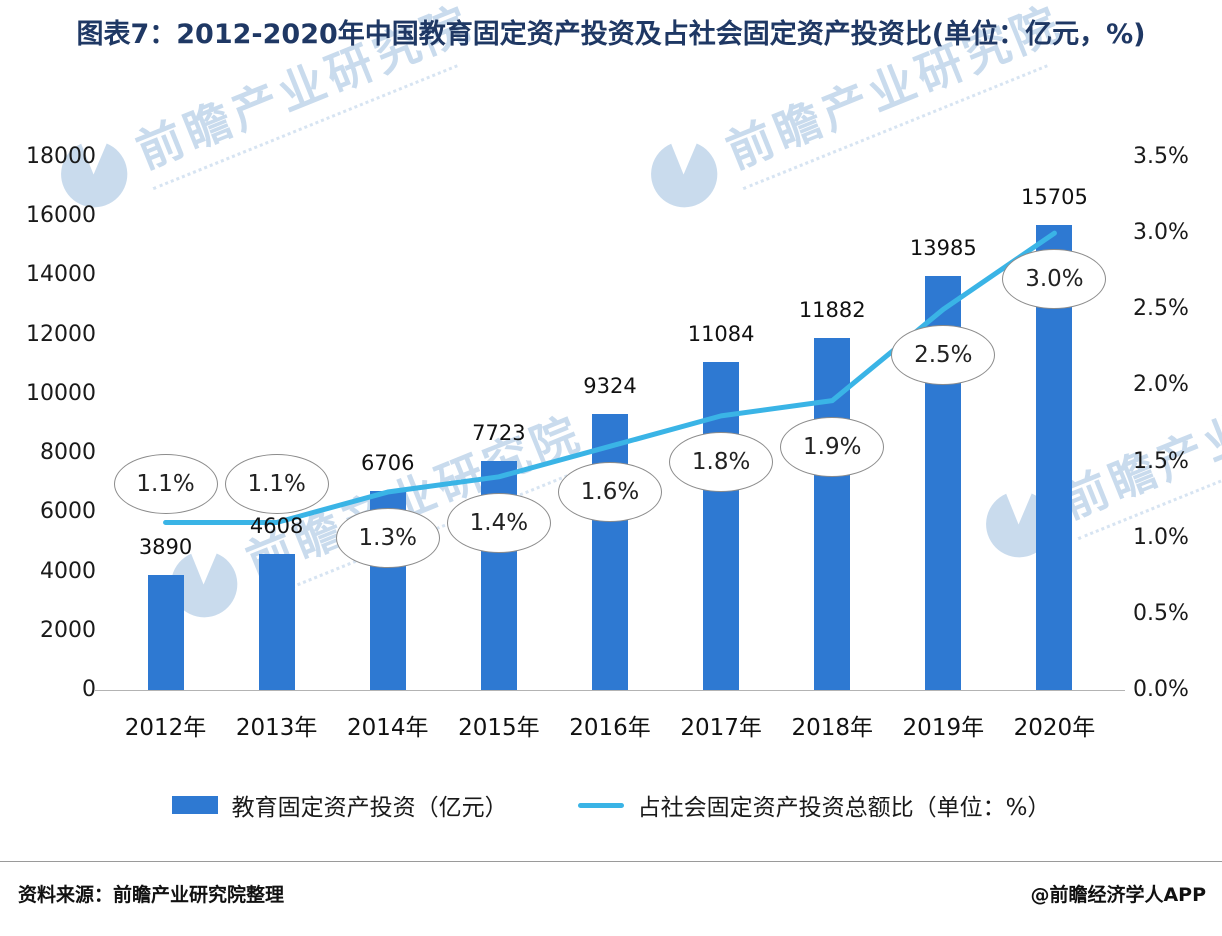 Image resolution: width=1222 pixels, height=936 pixels. What do you see at coordinates (387, 728) in the screenshot?
I see `x-axis-label: 2014年` at bounding box center [387, 728].